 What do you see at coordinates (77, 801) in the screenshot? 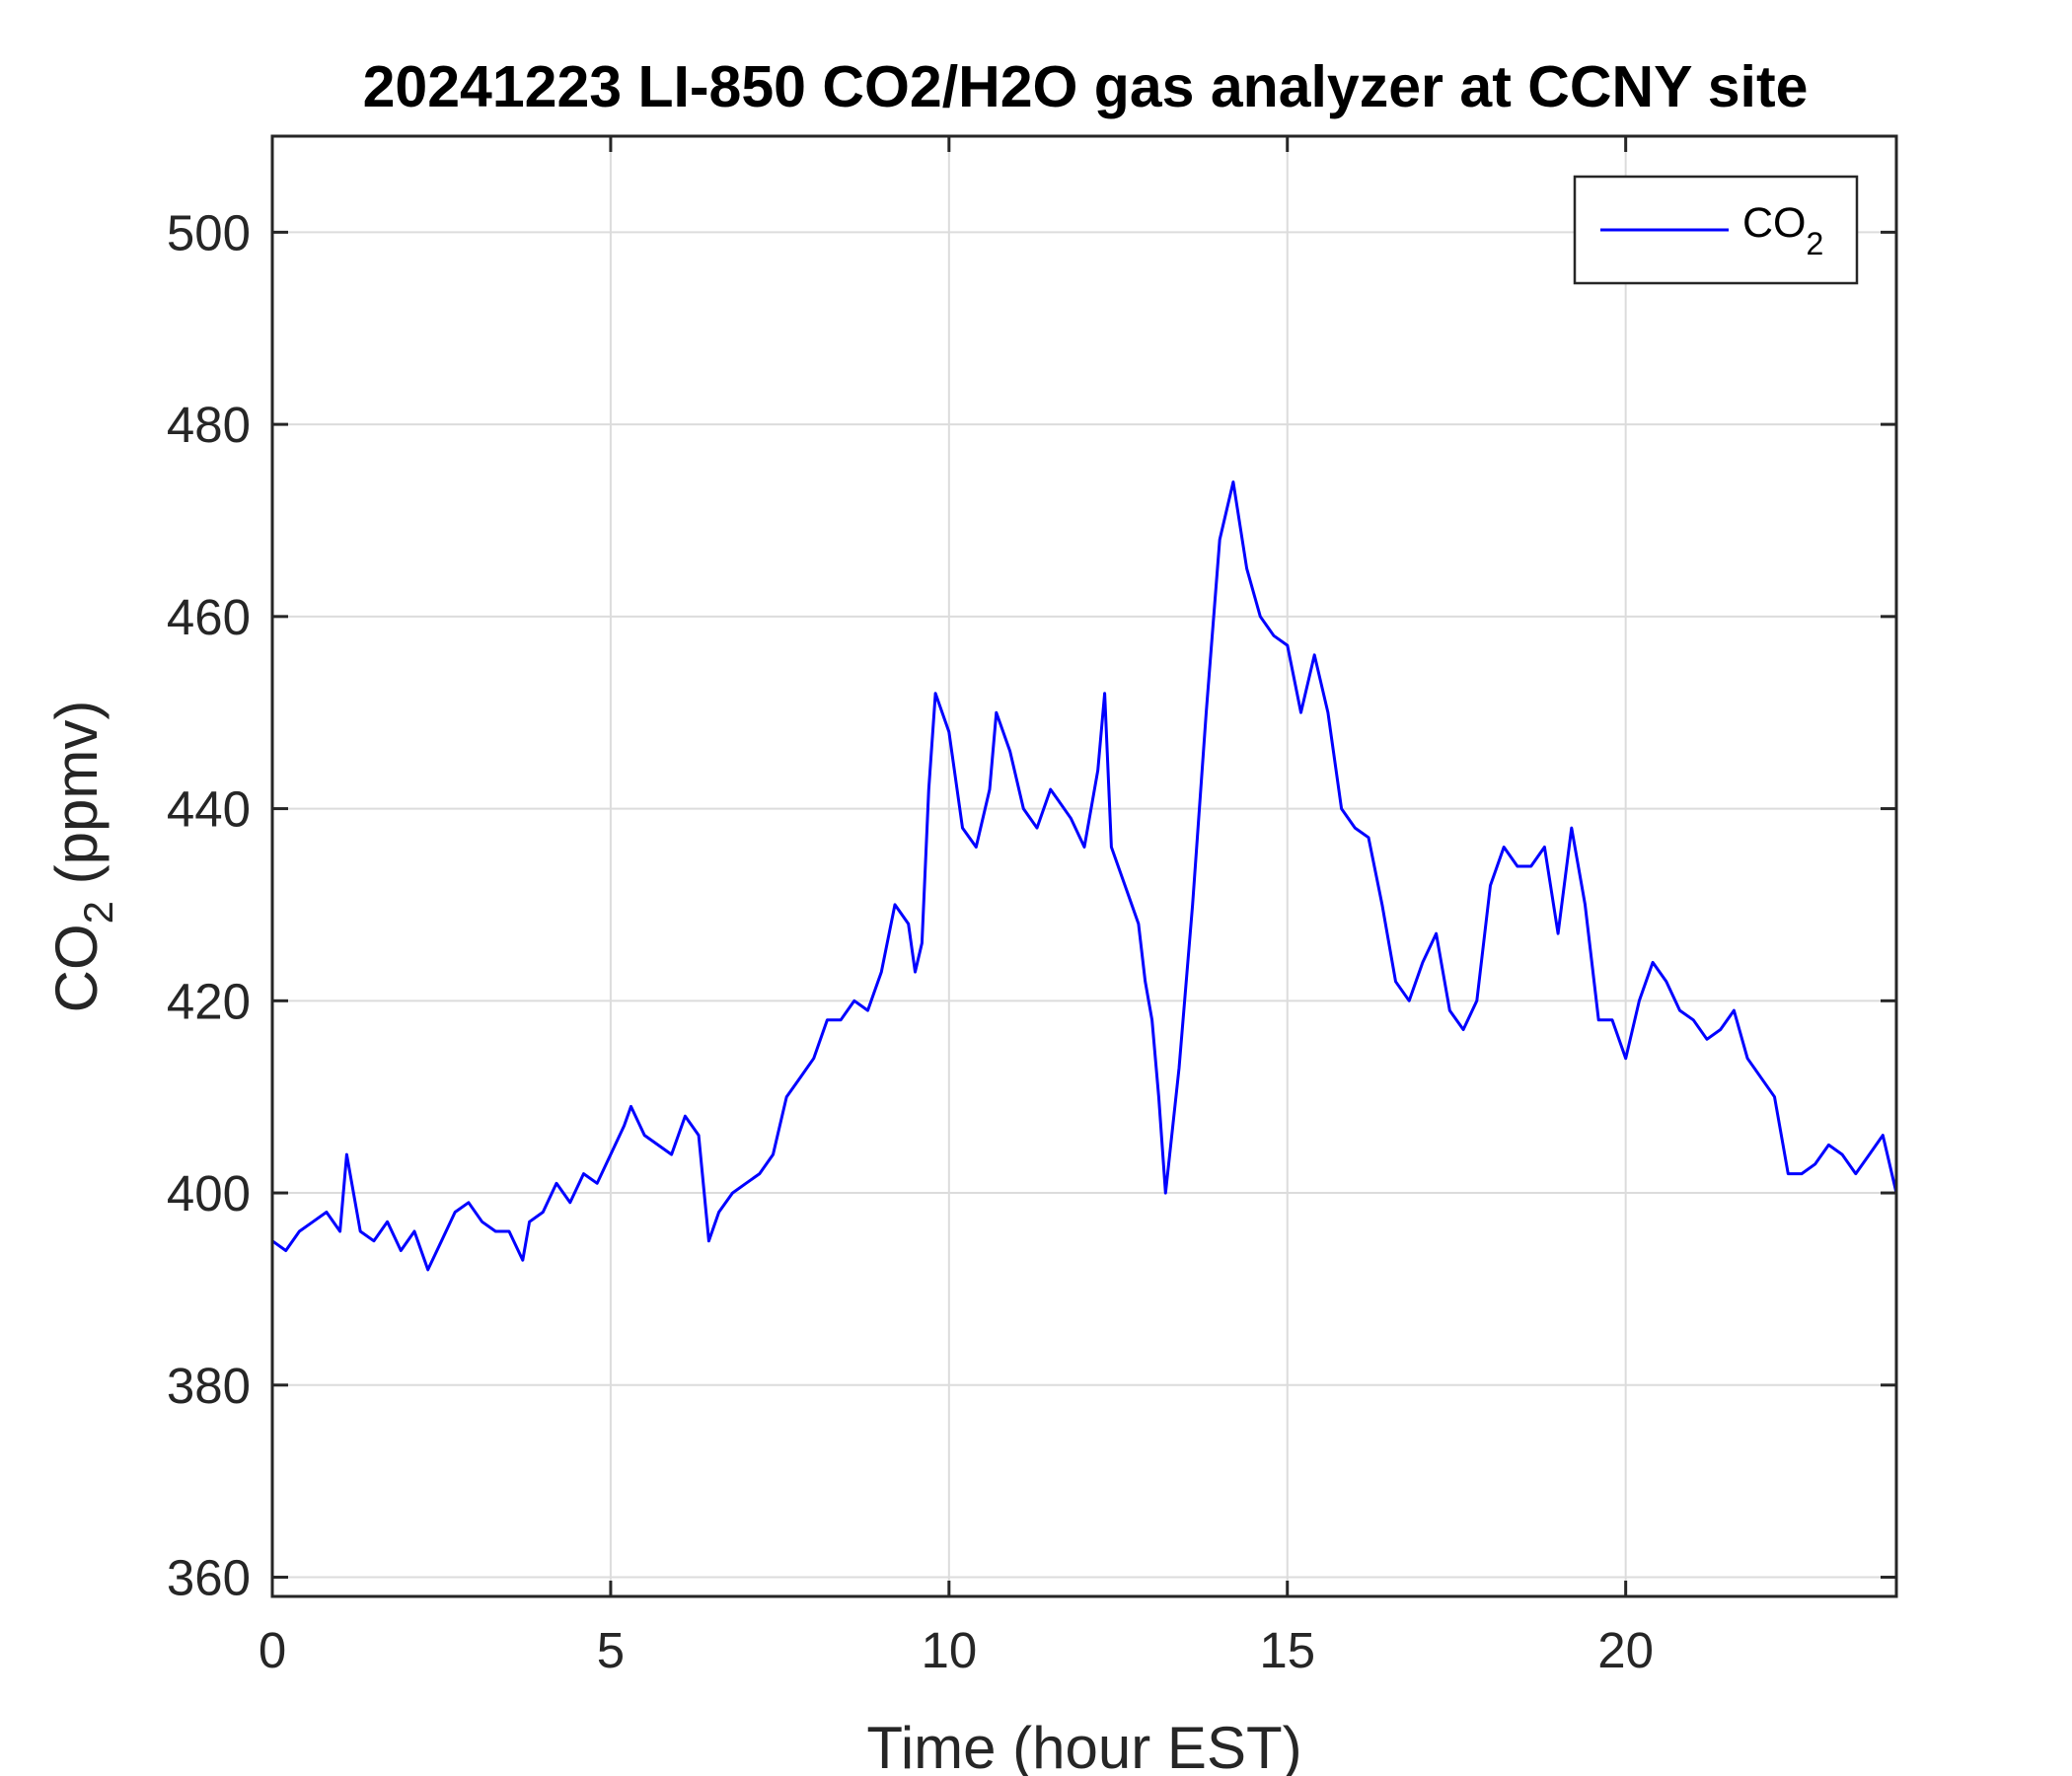
I see `y-axis-label-unit: (ppmv)` at bounding box center [77, 801].